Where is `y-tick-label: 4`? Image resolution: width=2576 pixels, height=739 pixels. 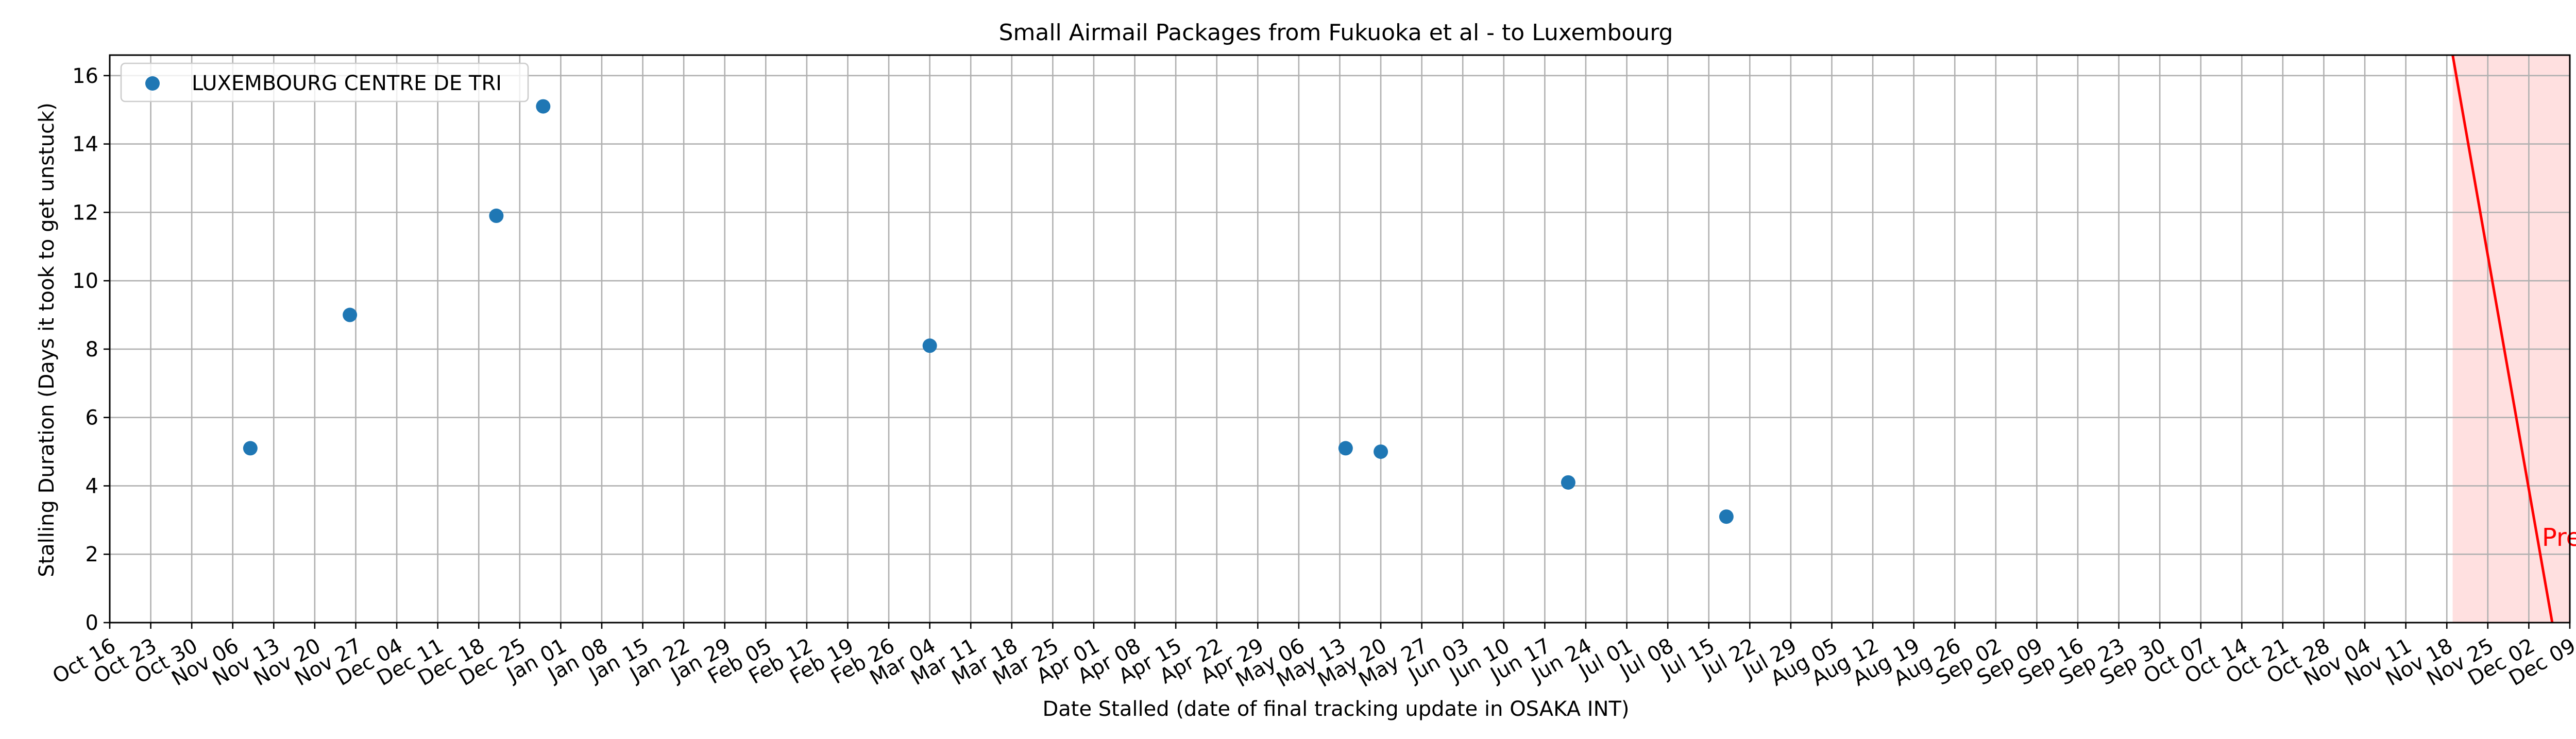 y-tick-label: 4 is located at coordinates (92, 486).